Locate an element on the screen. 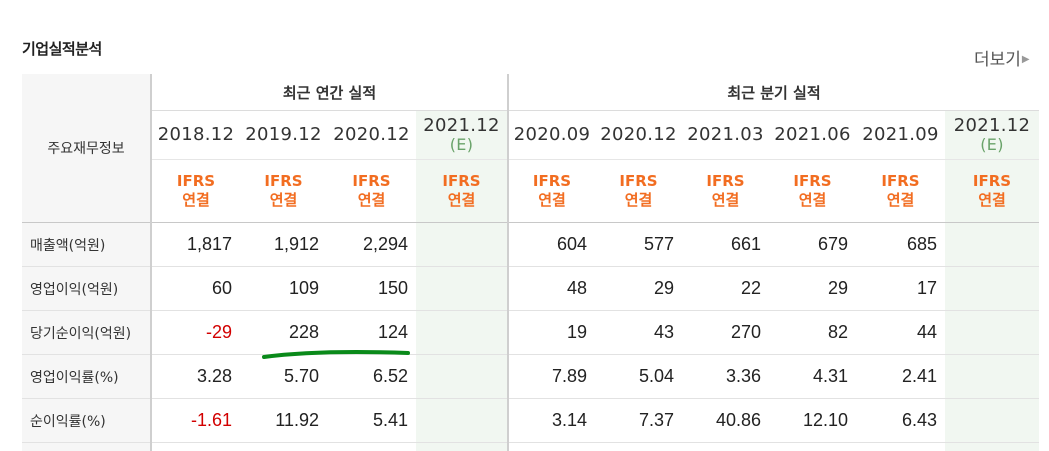  value-cell: 661 is located at coordinates (725, 245).